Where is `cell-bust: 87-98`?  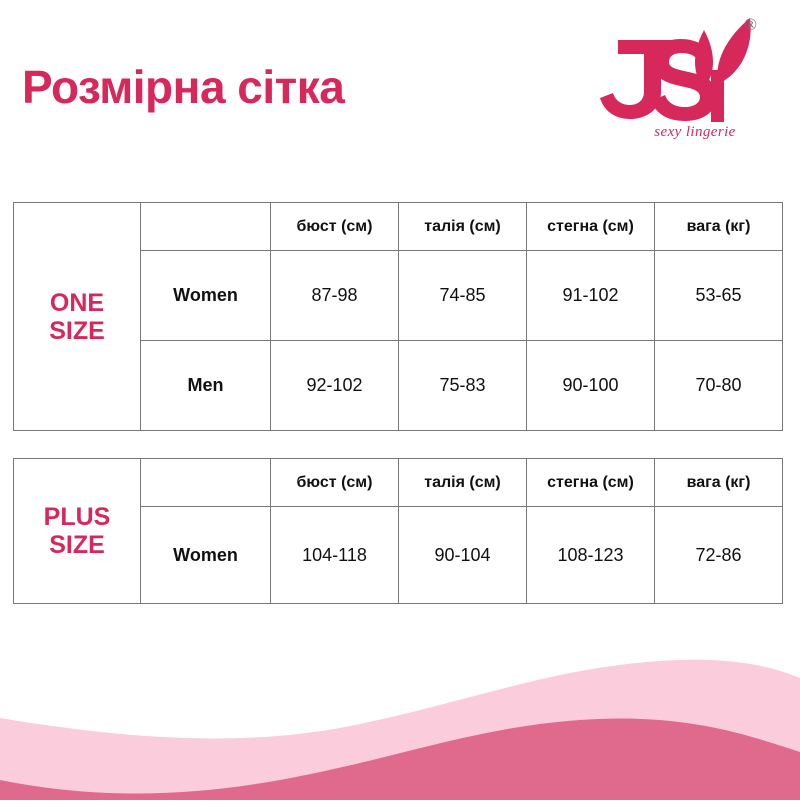
cell-bust: 87-98 is located at coordinates (334, 295).